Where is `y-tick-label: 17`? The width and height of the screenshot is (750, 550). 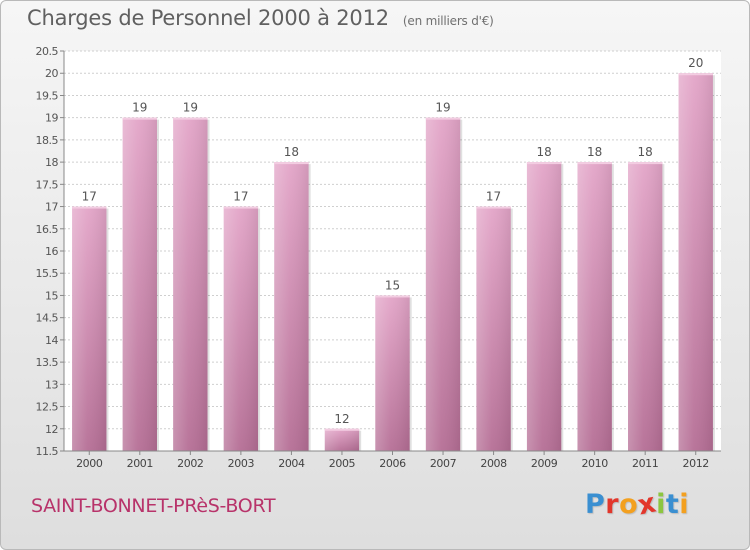 y-tick-label: 17 is located at coordinates (51, 207).